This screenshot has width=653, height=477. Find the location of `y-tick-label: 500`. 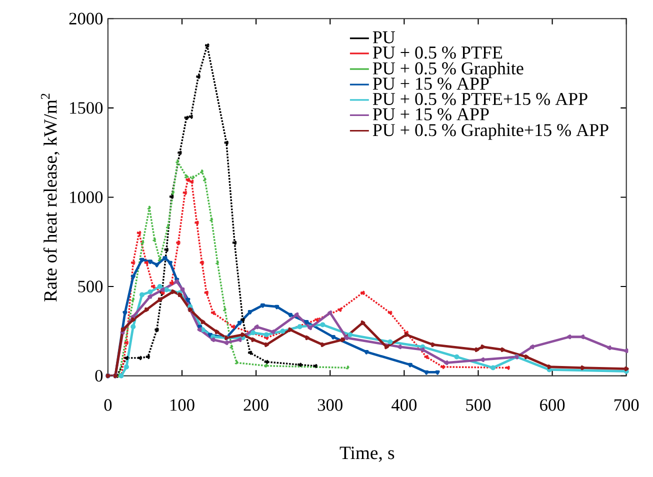

y-tick-label: 500 is located at coordinates (90, 286).